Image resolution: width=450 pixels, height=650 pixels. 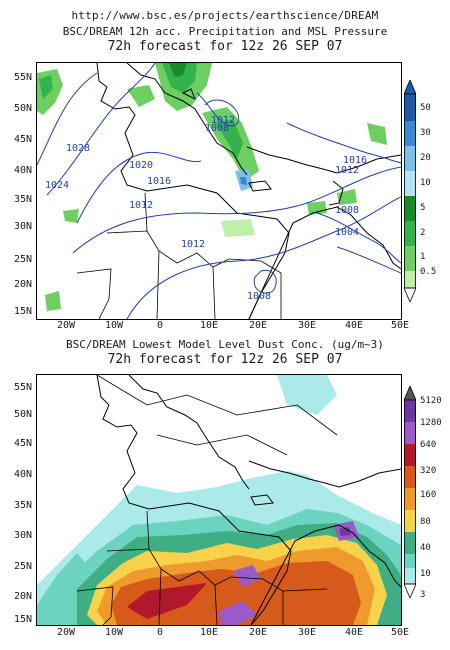 I want to click on isobar-label: 1028, so click(x=78, y=148).